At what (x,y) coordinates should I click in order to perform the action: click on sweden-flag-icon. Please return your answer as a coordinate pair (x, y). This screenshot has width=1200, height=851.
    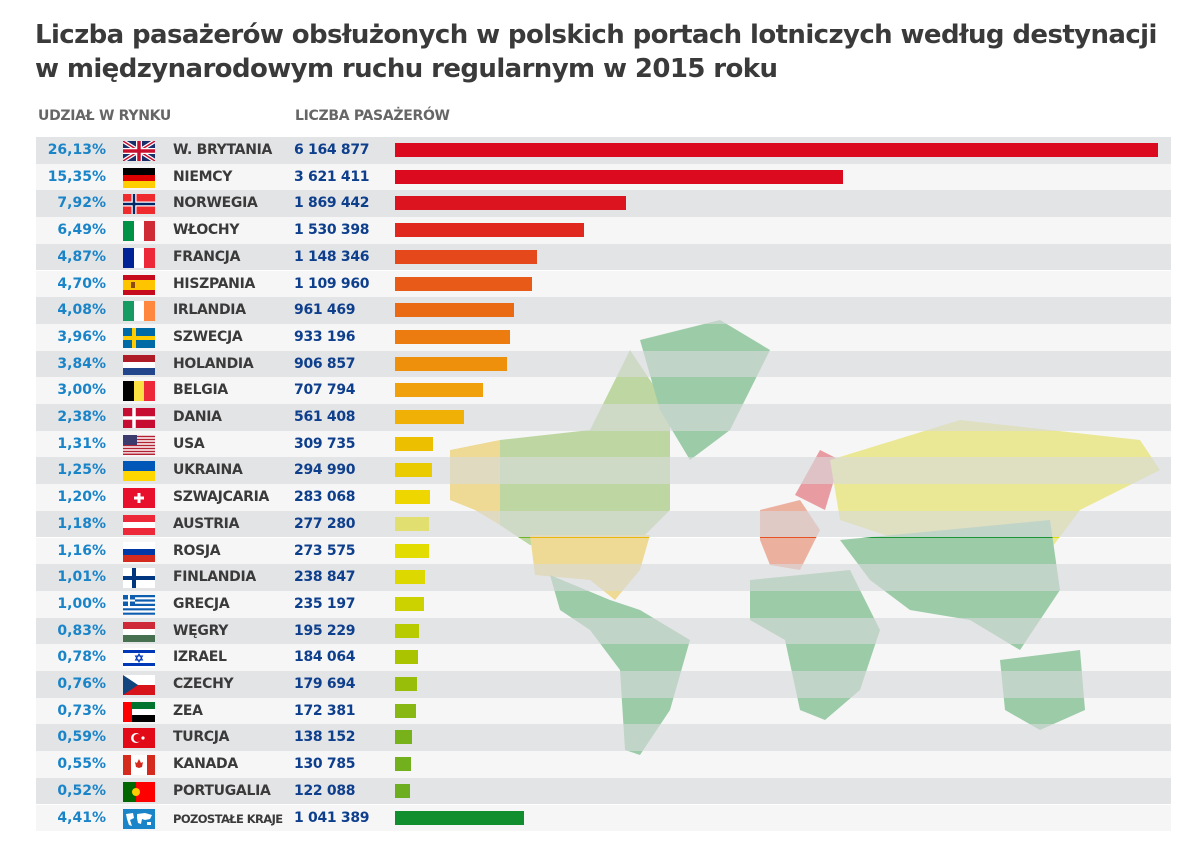
    Looking at the image, I should click on (139, 337).